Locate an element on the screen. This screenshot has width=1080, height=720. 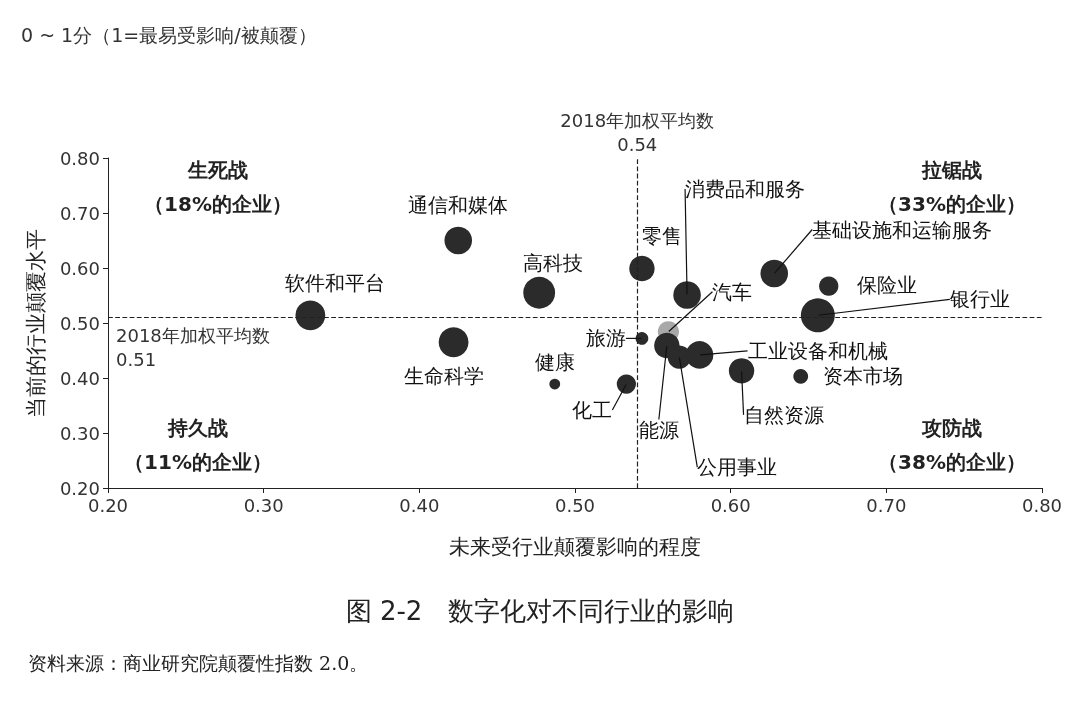
annotation: 基础设施和运输服务 is located at coordinates (902, 229).